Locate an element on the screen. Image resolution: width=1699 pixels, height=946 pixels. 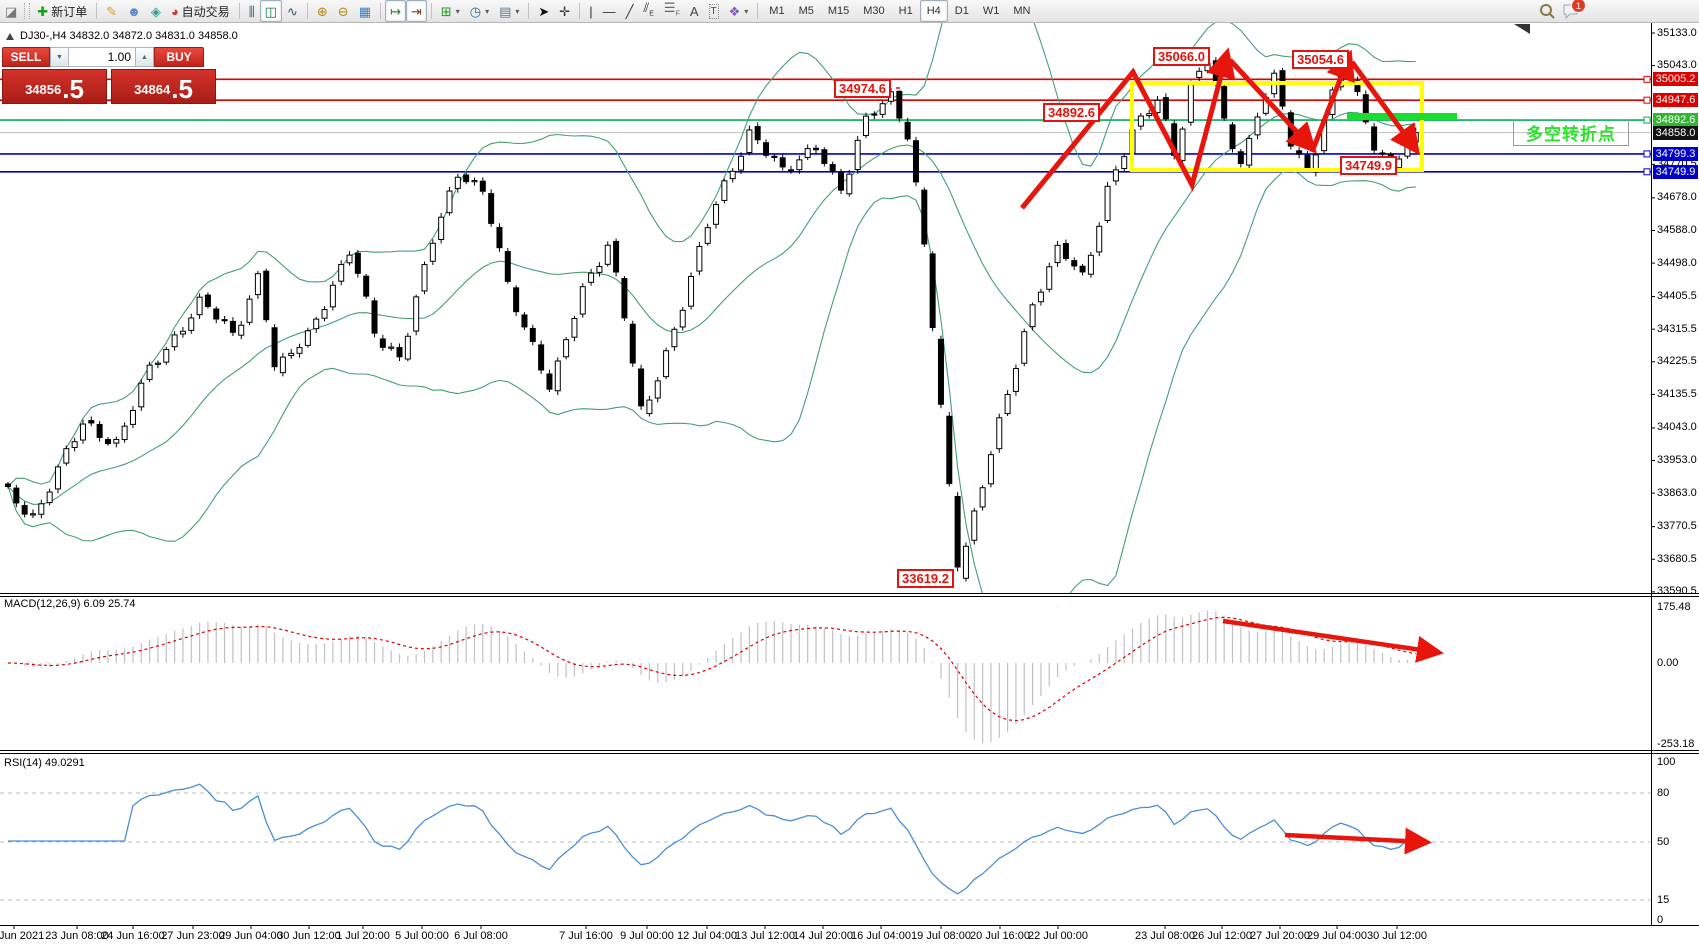
line-chart-button: ∿ is located at coordinates (292, 11).